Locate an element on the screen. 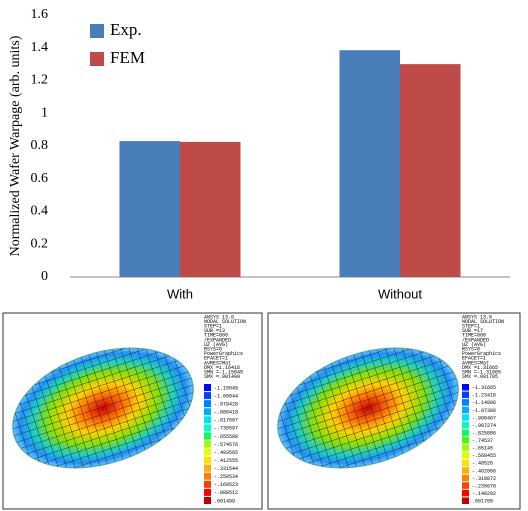  fem-legend-value: -.331544 is located at coordinates (226, 469).